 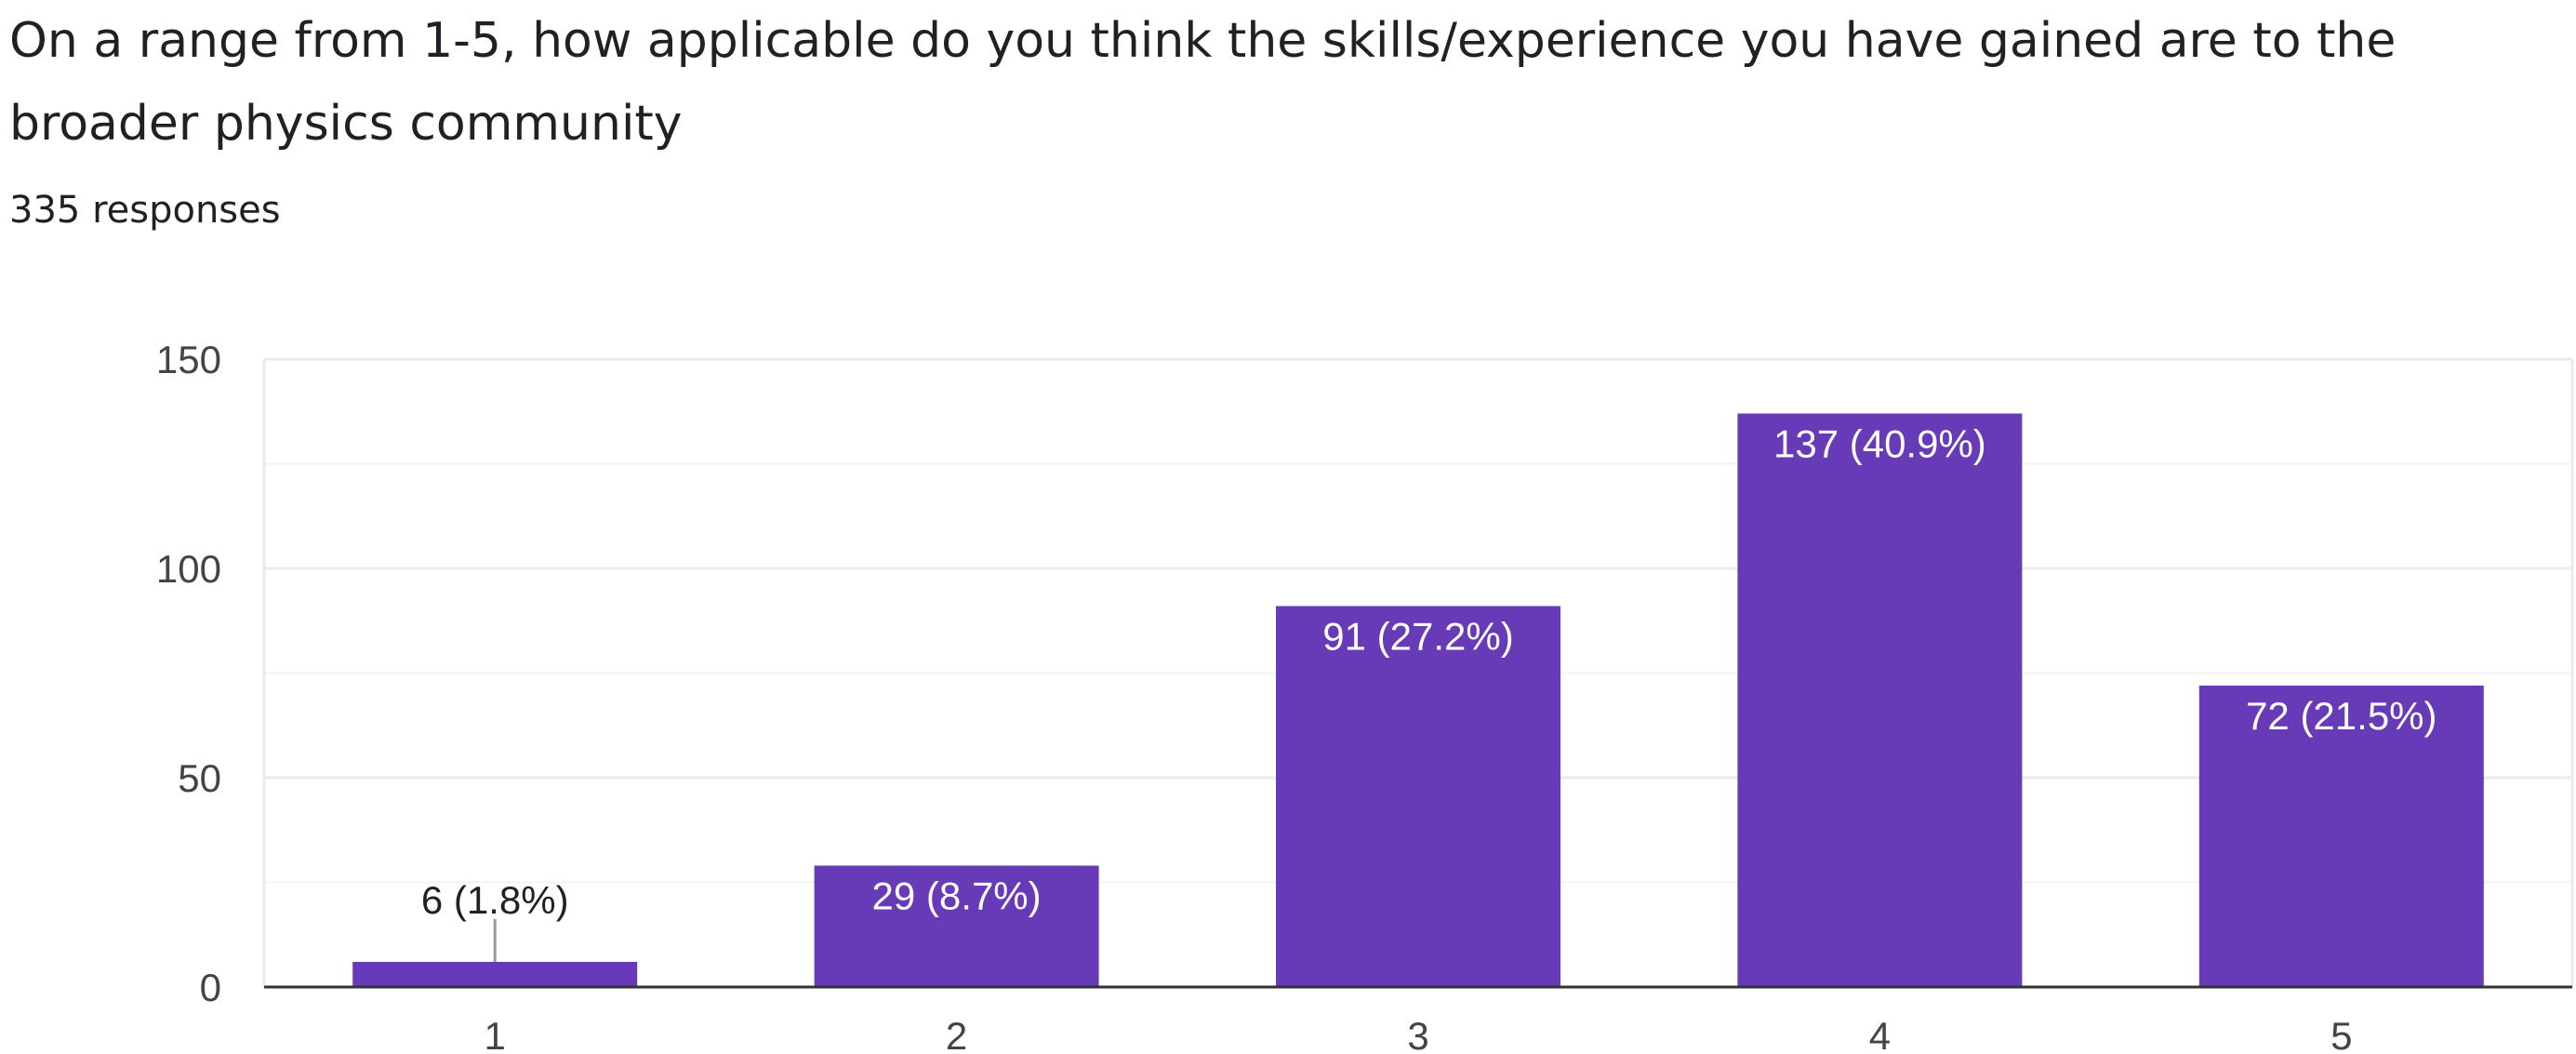 What do you see at coordinates (145, 211) in the screenshot?
I see `response-count: 335 responses` at bounding box center [145, 211].